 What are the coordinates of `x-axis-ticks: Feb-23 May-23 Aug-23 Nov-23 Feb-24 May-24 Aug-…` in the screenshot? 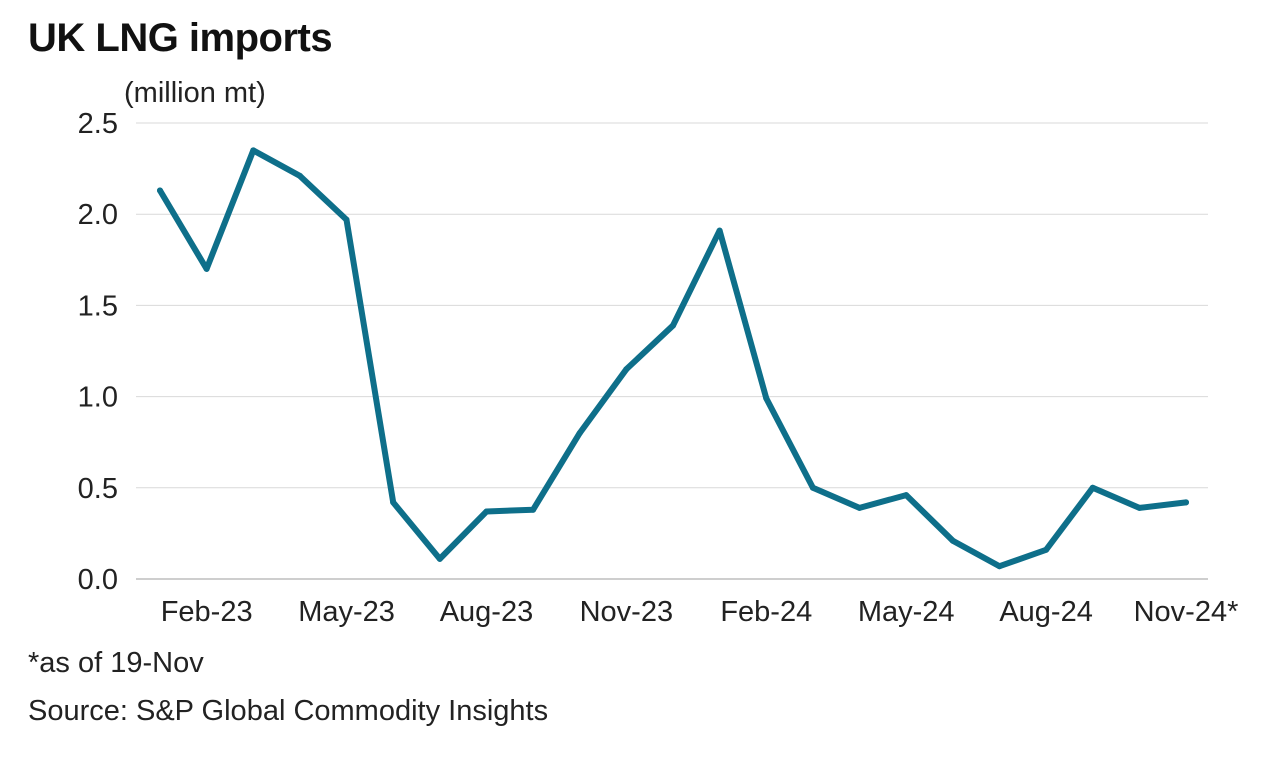 It's located at (700, 612).